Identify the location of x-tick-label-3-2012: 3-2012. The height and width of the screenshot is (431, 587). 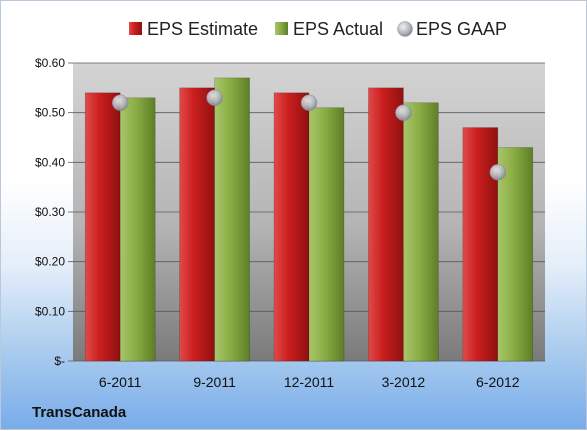
(404, 382).